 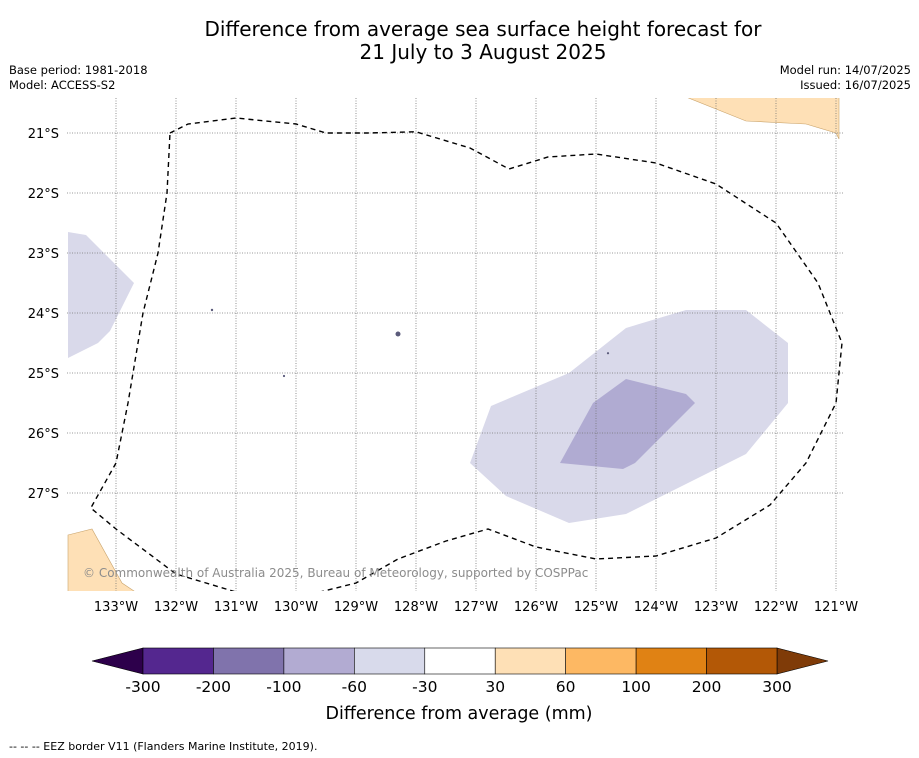 What do you see at coordinates (43, 314) in the screenshot?
I see `lat-tick-label: 24°S` at bounding box center [43, 314].